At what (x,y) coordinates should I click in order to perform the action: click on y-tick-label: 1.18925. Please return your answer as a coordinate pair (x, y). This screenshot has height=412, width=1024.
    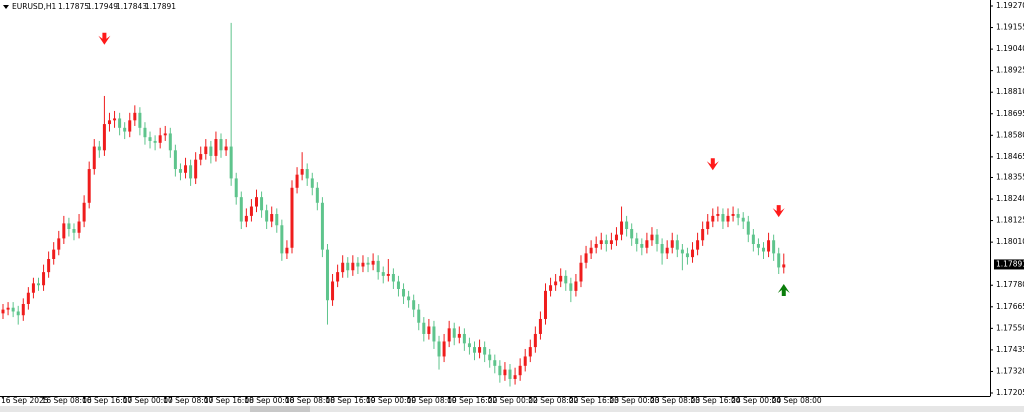
    Looking at the image, I should click on (1010, 70).